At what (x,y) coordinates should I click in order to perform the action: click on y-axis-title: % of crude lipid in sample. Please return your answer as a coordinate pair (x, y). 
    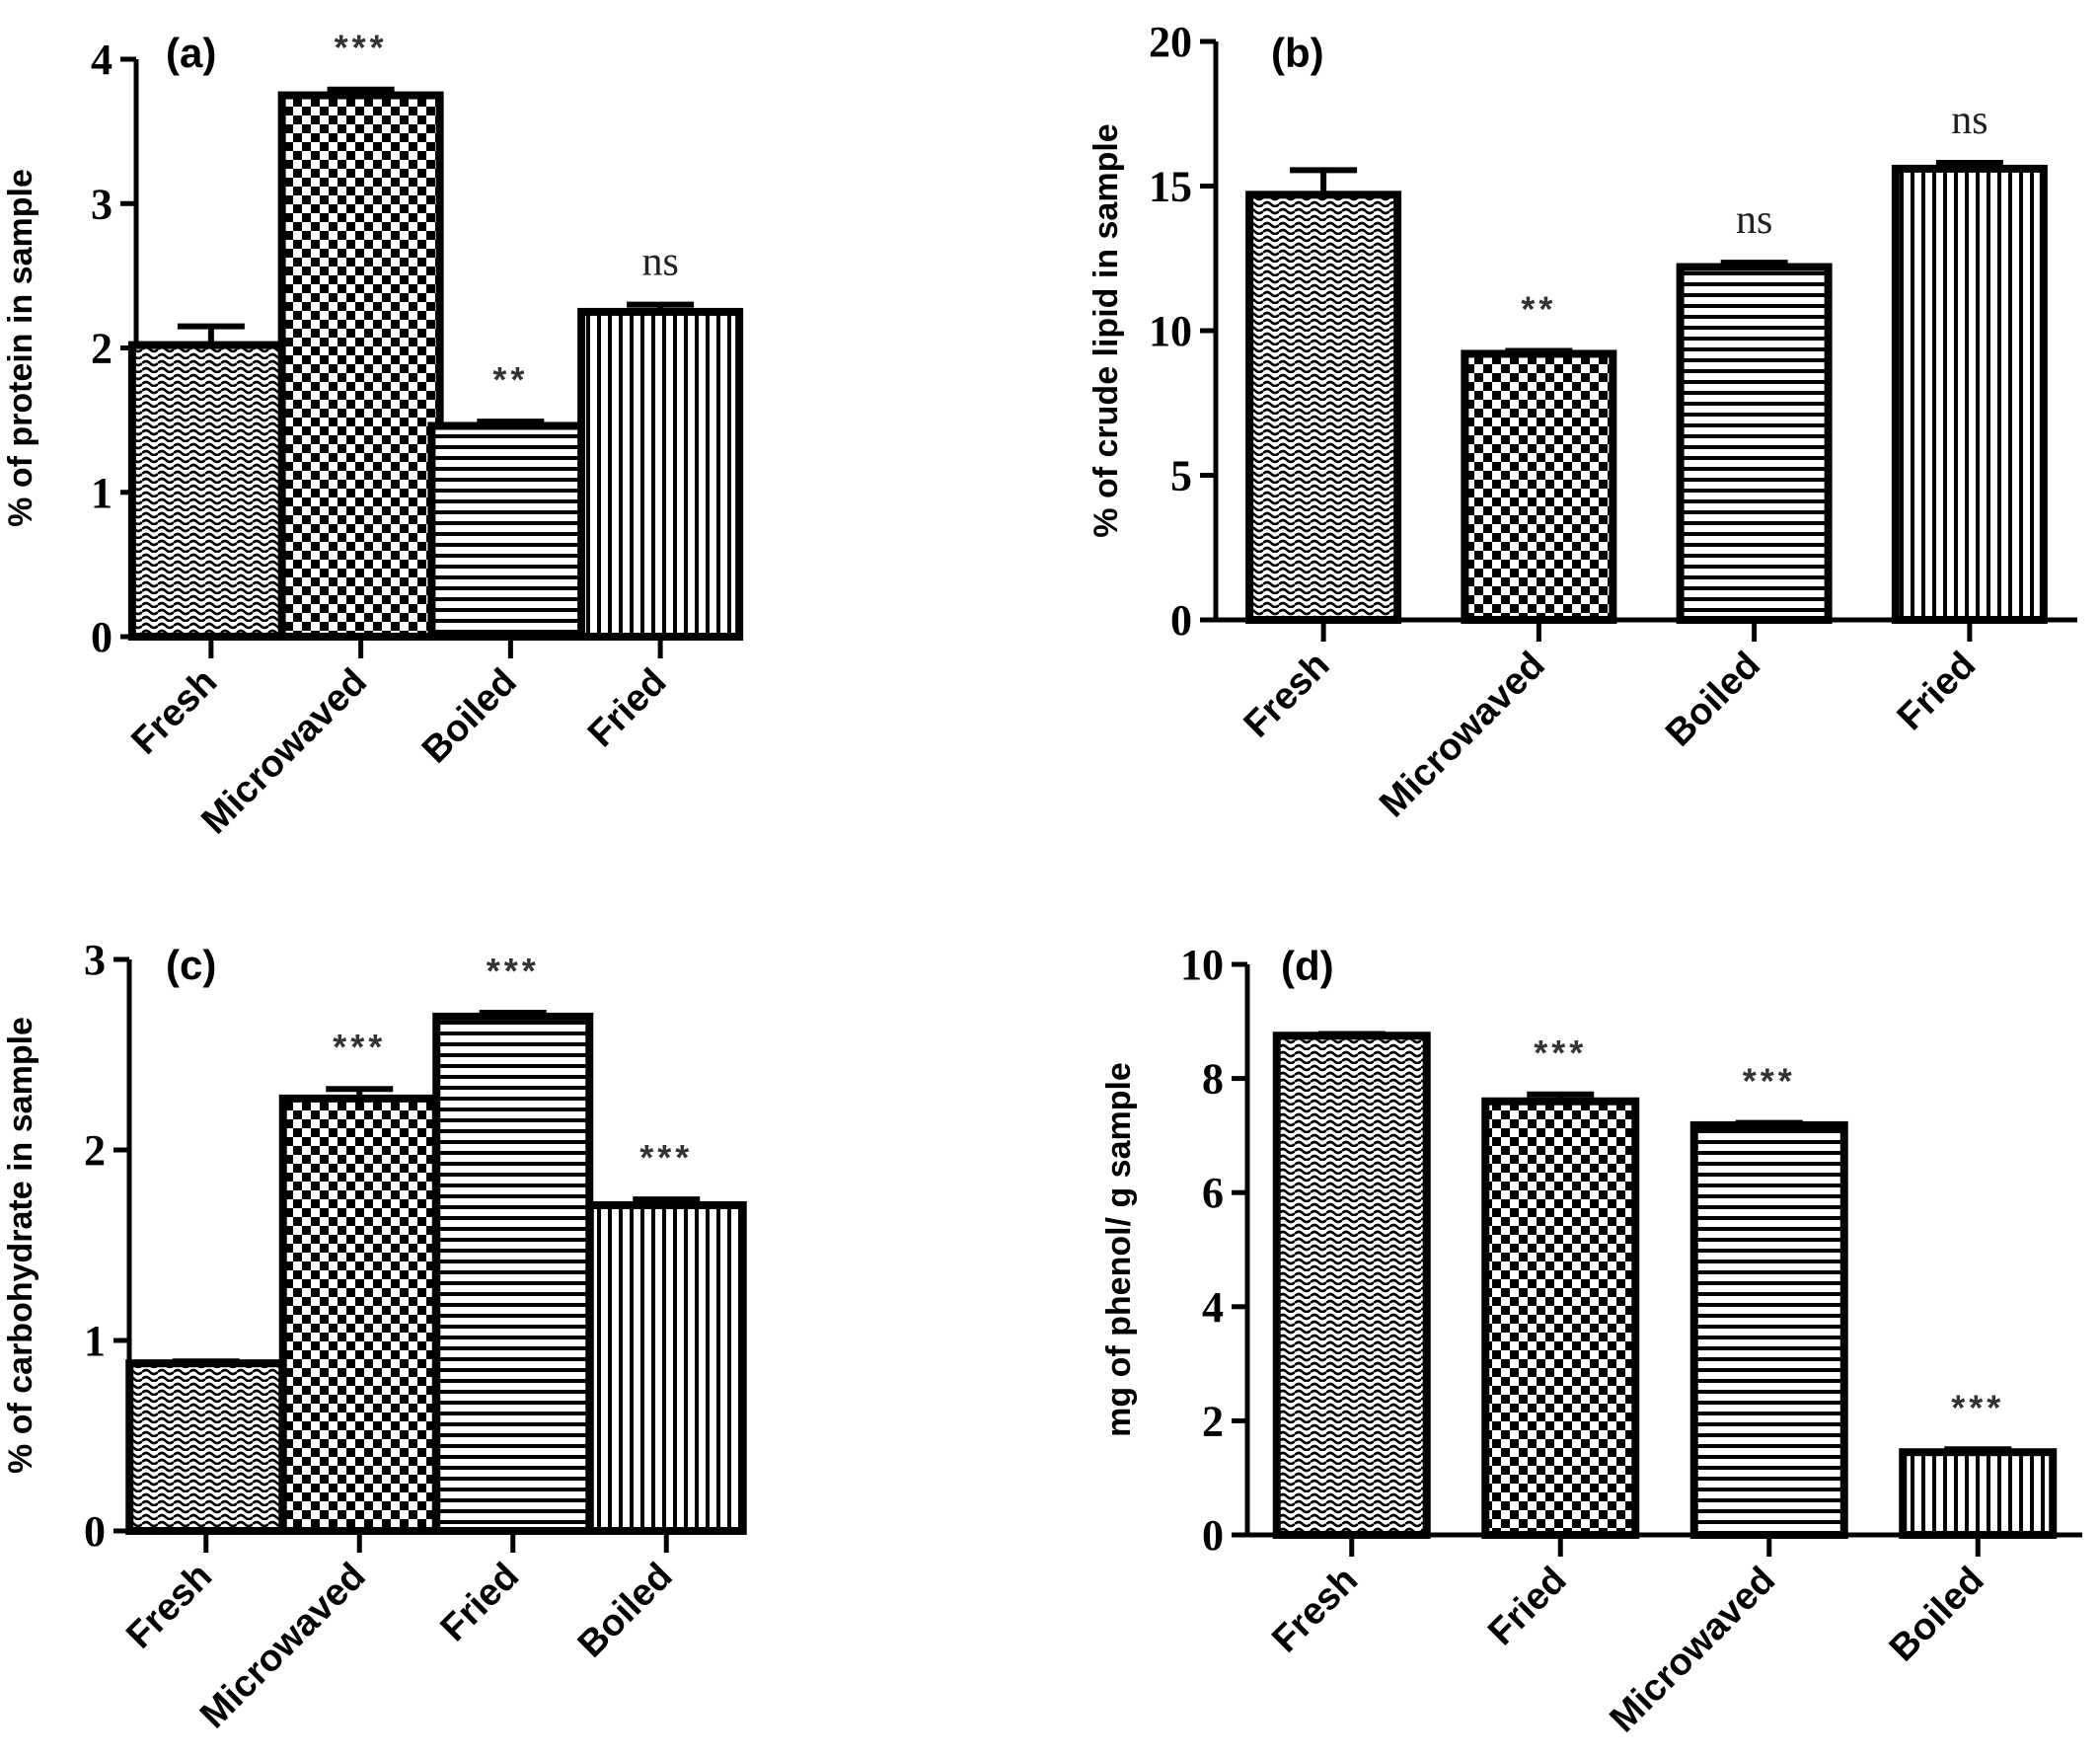
    Looking at the image, I should click on (1106, 330).